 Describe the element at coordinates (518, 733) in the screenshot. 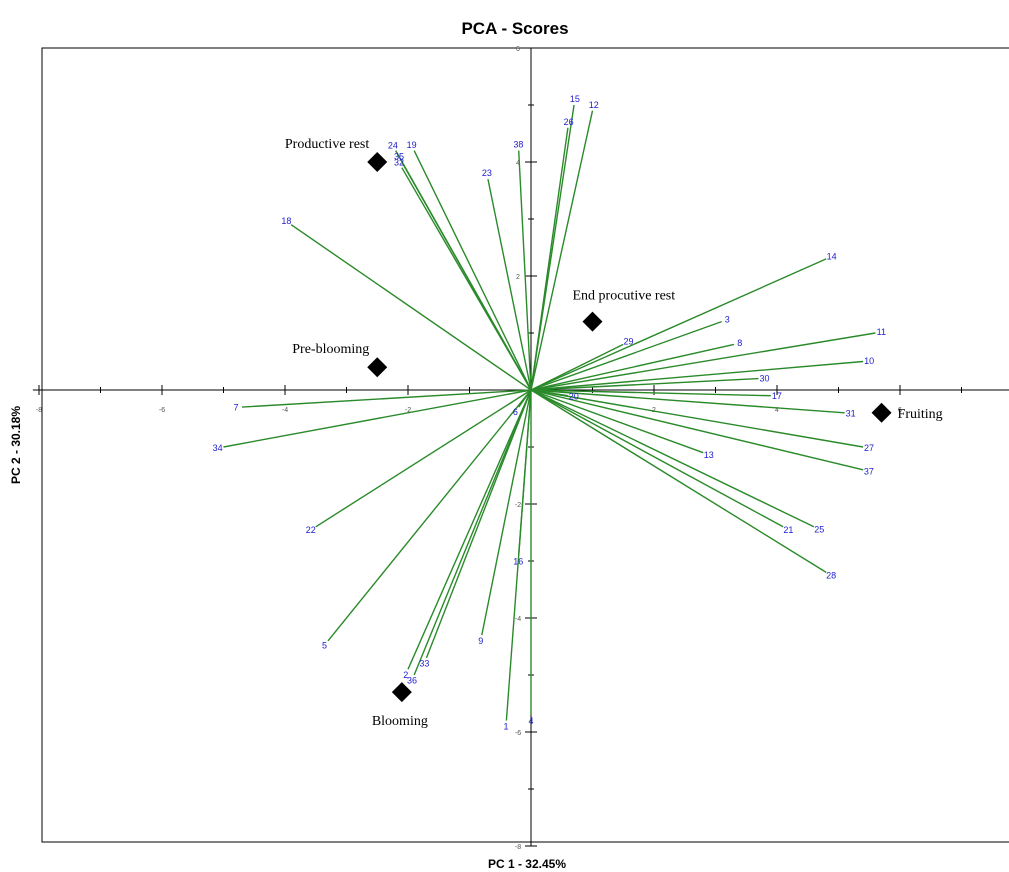

I see `y-tick-label: -6` at that location.